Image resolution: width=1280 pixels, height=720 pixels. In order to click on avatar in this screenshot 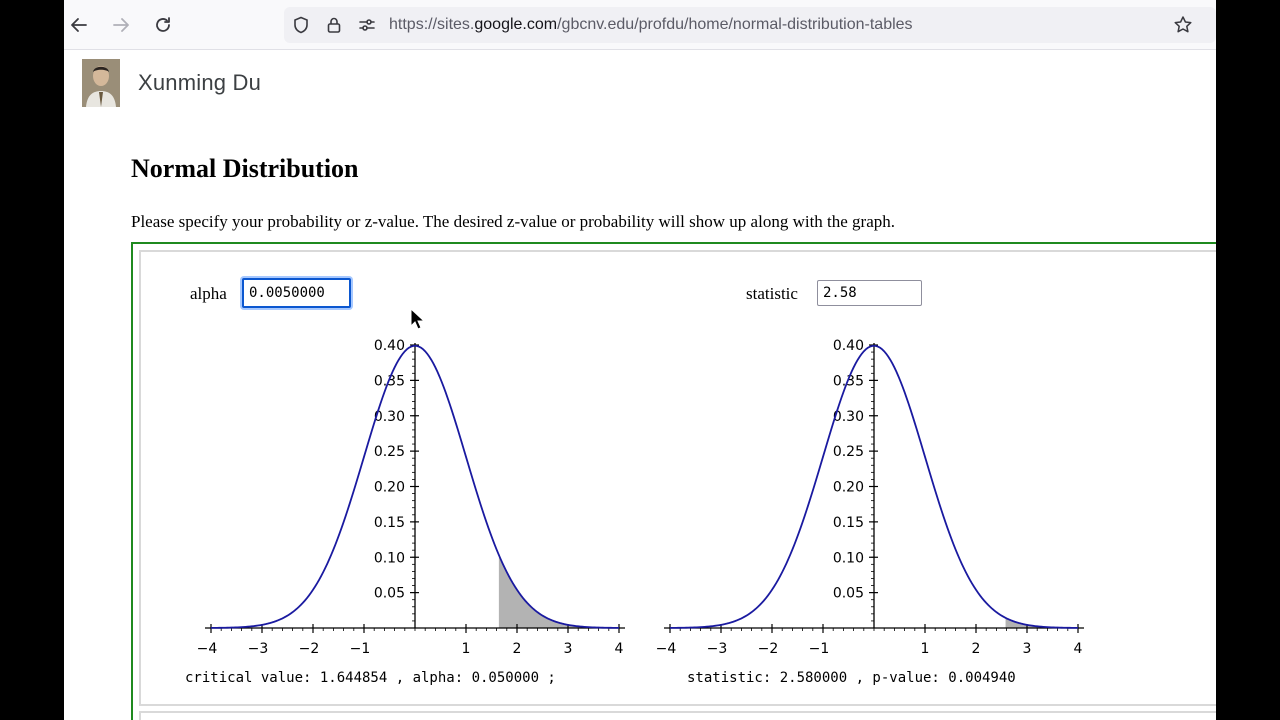, I will do `click(101, 83)`.